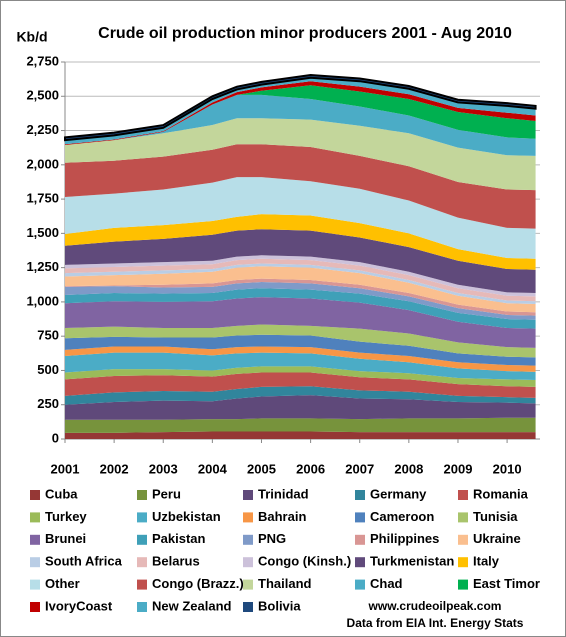  I want to click on legend-label: Chad, so click(386, 583).